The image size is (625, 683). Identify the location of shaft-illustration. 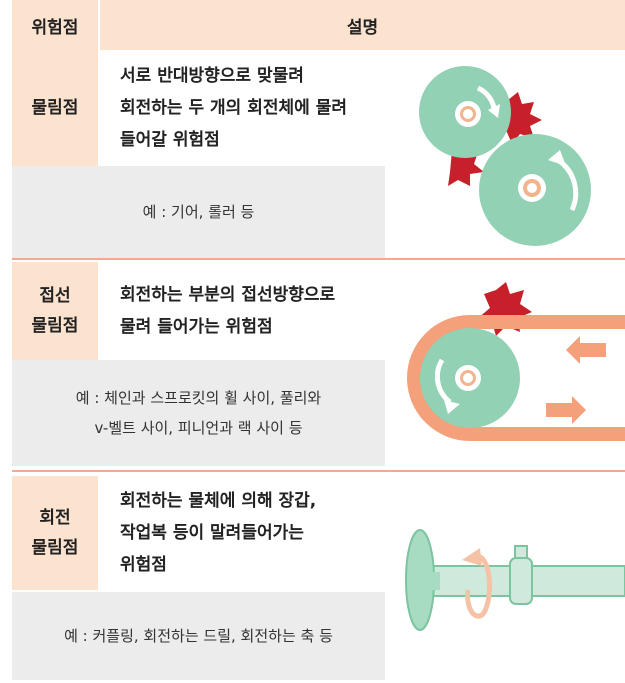
(515, 580).